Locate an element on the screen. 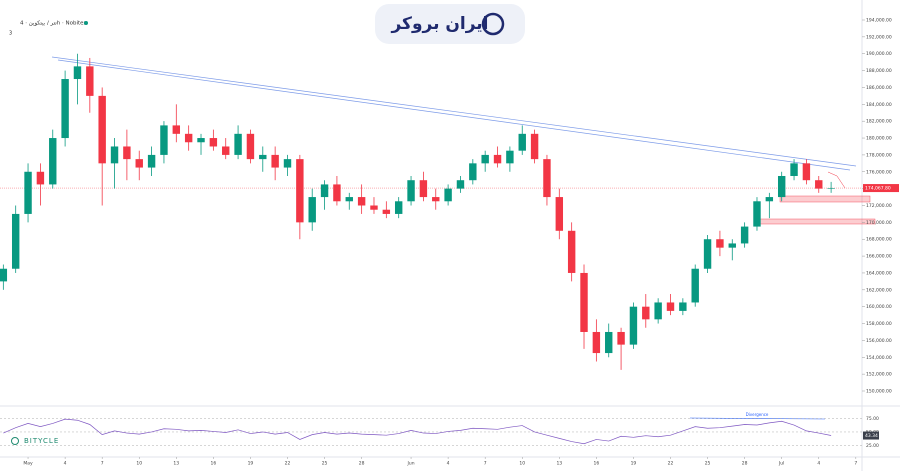  y-tick-label: 152,000.00 is located at coordinates (879, 375).